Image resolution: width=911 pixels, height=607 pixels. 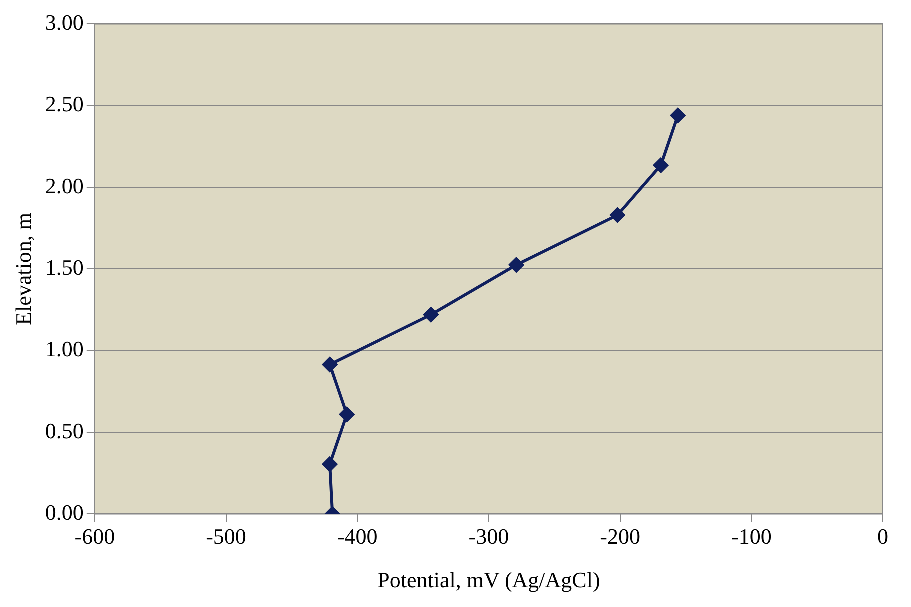 I want to click on x-tick-label: 0, so click(x=883, y=537).